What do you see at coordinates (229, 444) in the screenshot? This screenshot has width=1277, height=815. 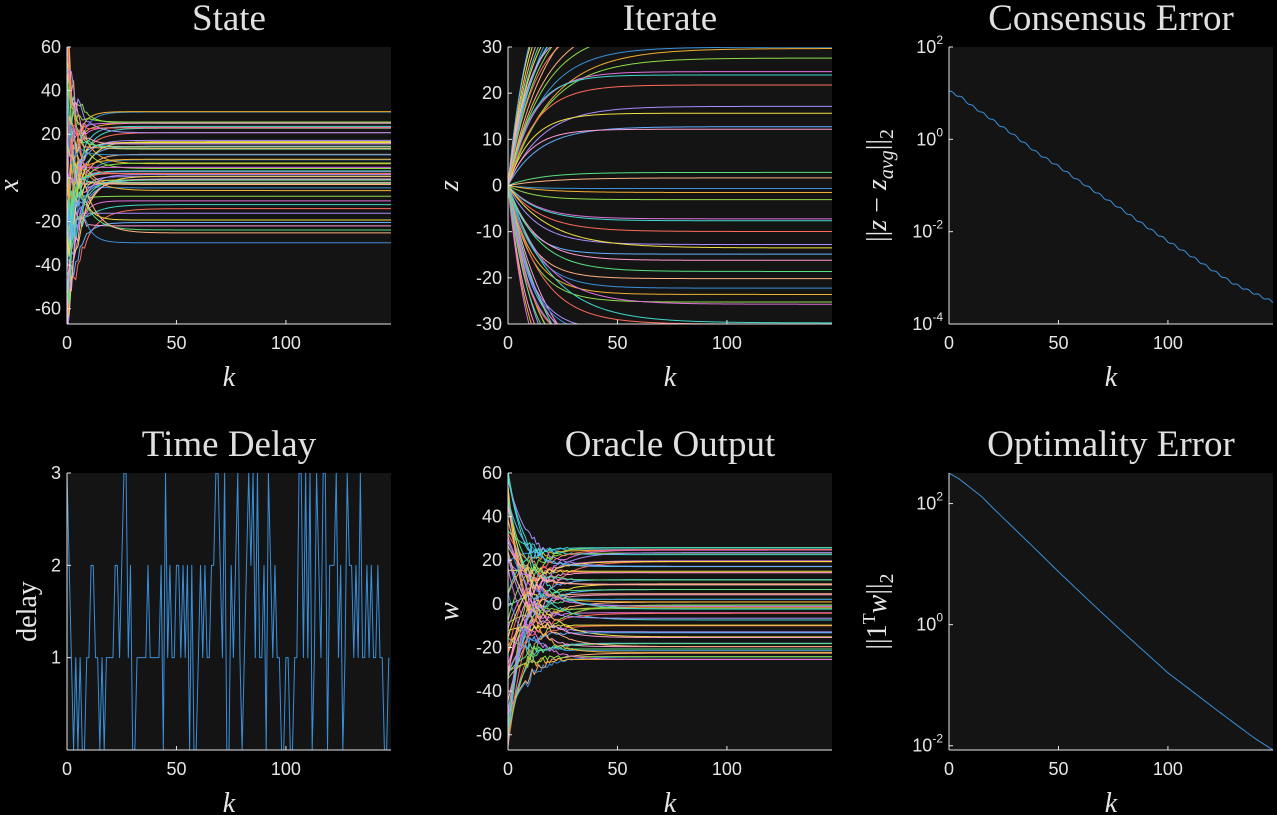 I see `chart-title: Time Delay` at bounding box center [229, 444].